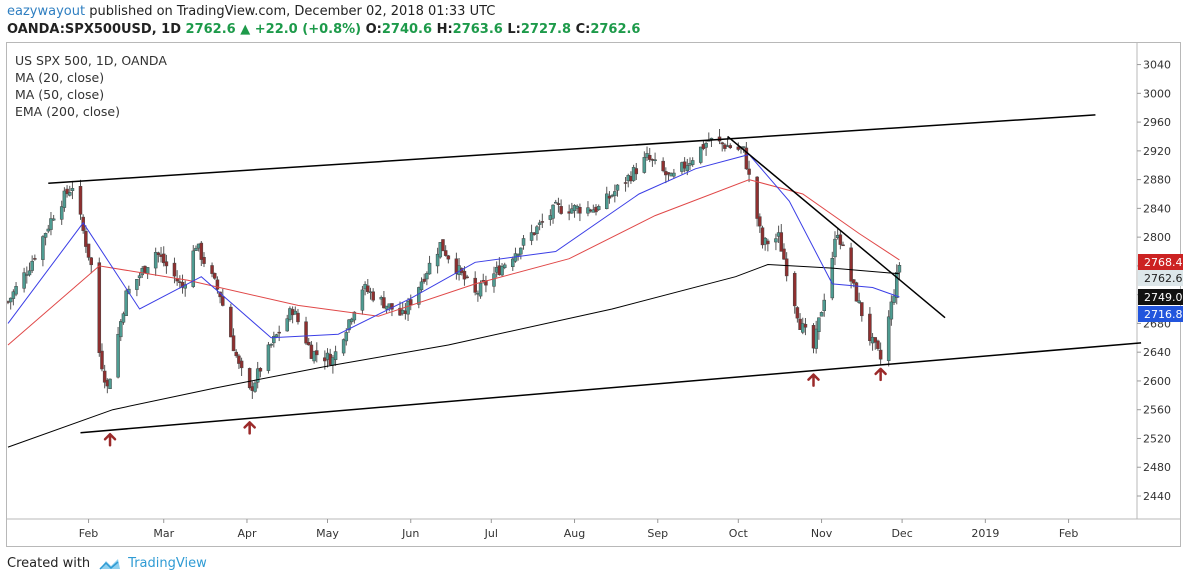 This screenshot has height=581, width=1188. Describe the element at coordinates (901, 533) in the screenshot. I see `x-tick-label: Dec` at that location.